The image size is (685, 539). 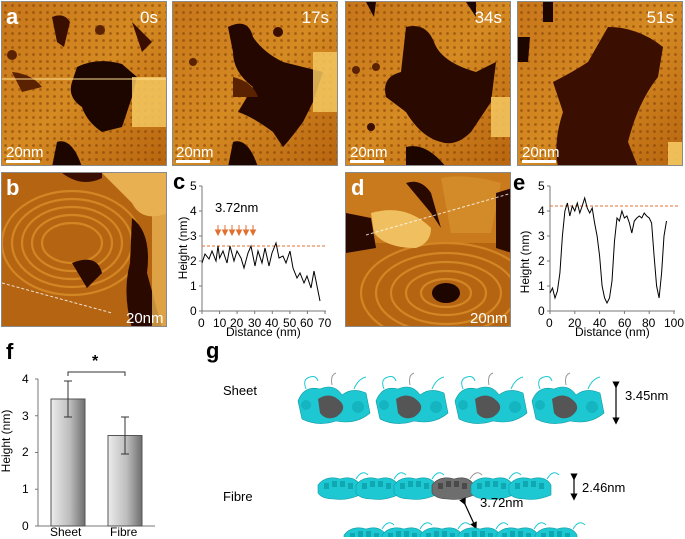 What do you see at coordinates (240, 390) in the screenshot?
I see `label-sheet: Sheet` at bounding box center [240, 390].